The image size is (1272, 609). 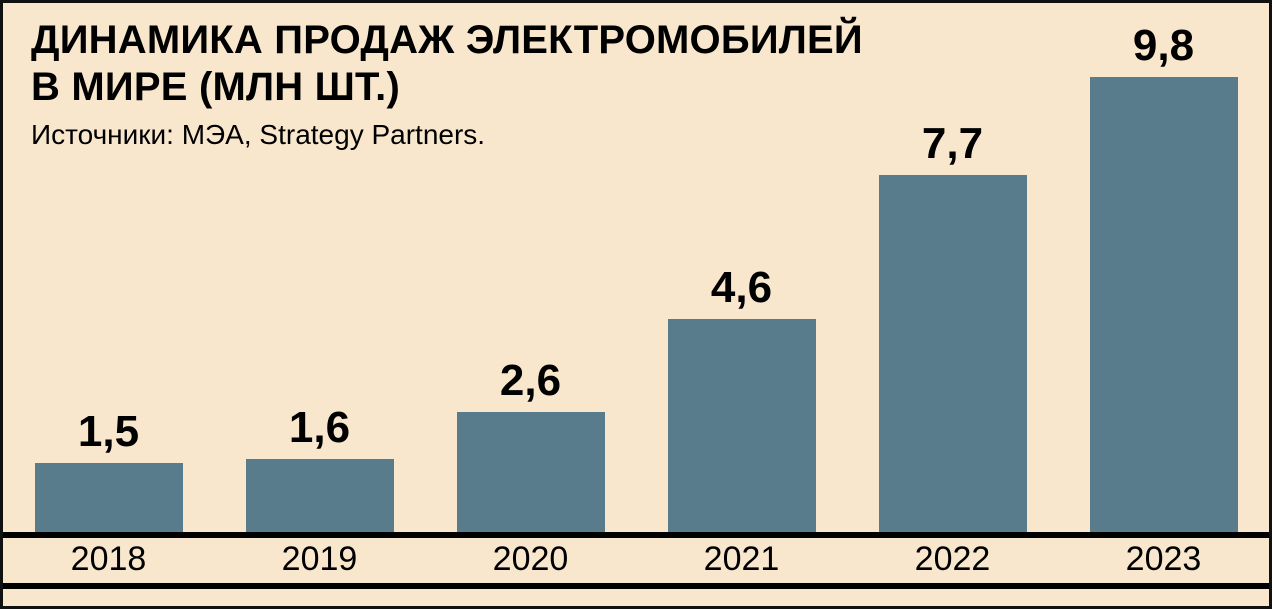 I want to click on bar-column-2020: 2,6, so click(x=530, y=446).